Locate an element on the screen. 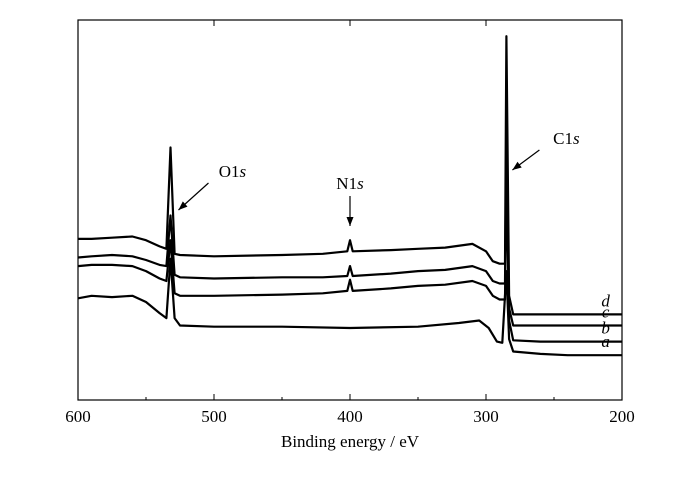 The height and width of the screenshot is (481, 700). peak-label-n1: N1s is located at coordinates (350, 183).